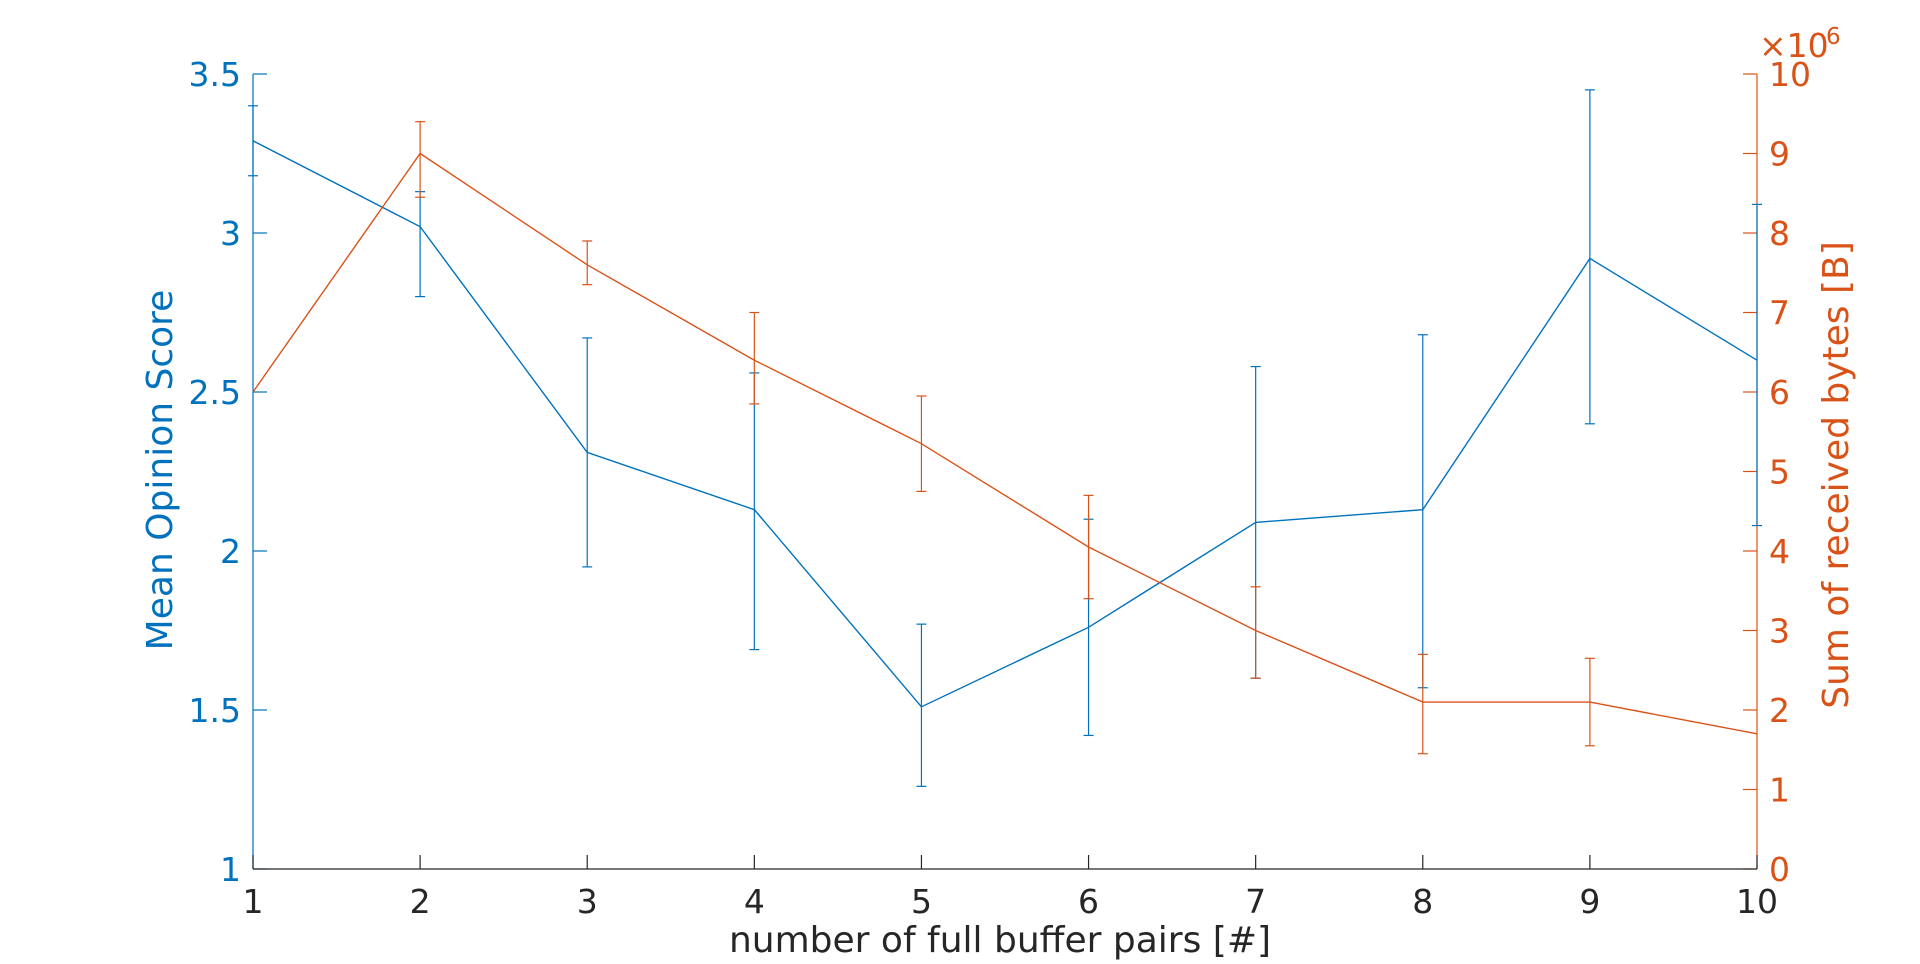 The image size is (1920, 964). What do you see at coordinates (1833, 37) in the screenshot?
I see `multiplier-exponent: 6` at bounding box center [1833, 37].